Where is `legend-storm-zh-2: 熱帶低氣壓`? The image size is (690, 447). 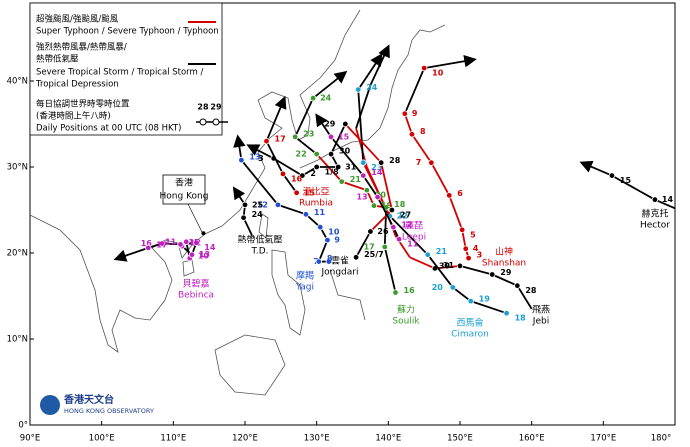 legend-storm-zh-2: 熱帶低氣壓 is located at coordinates (57, 59).